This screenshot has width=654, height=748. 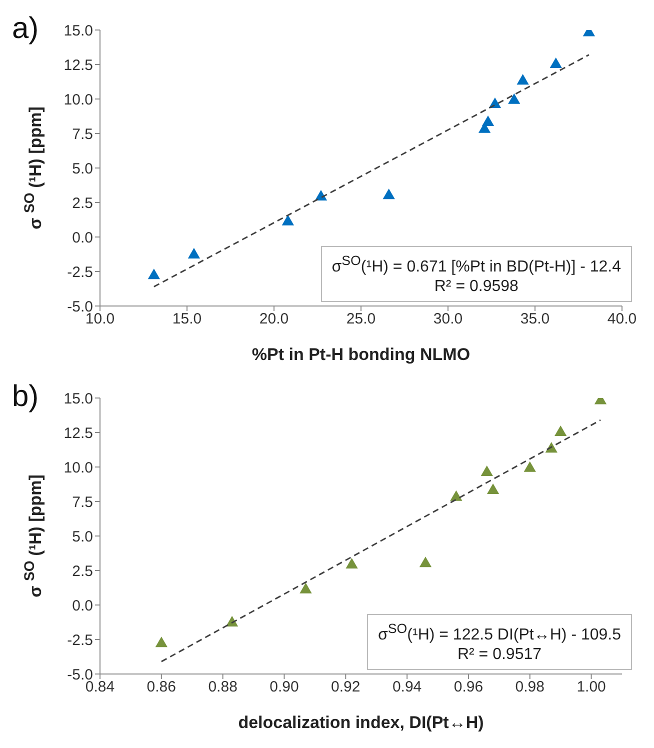 I want to click on x-tick-label: 30.0, so click(x=448, y=319).